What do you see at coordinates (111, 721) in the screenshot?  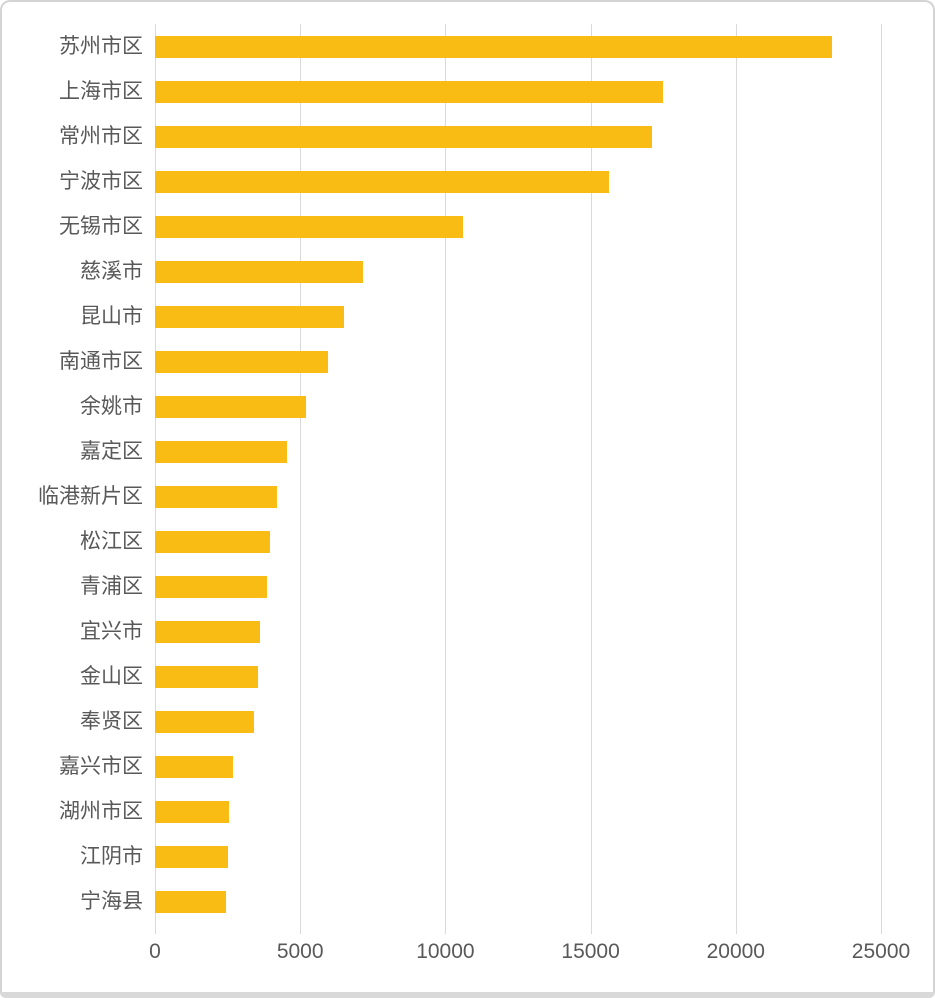 I see `category-label: 奉贤区` at bounding box center [111, 721].